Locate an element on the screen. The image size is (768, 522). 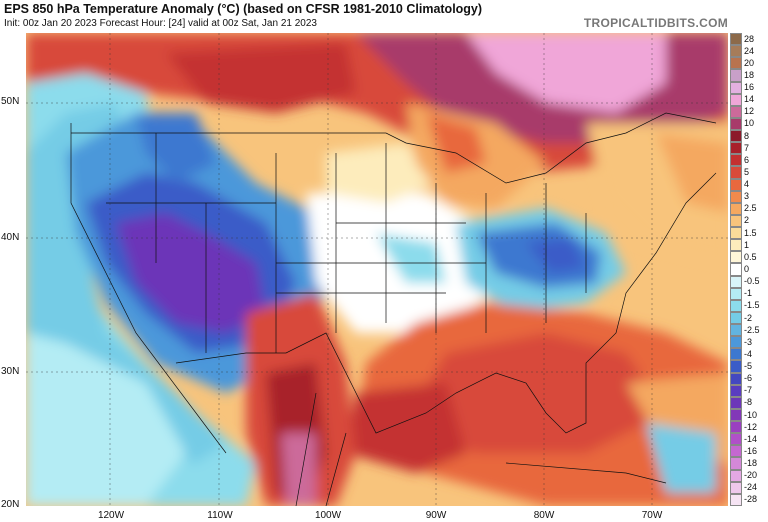
colorbar-row: -2.5 is located at coordinates (748, 330).